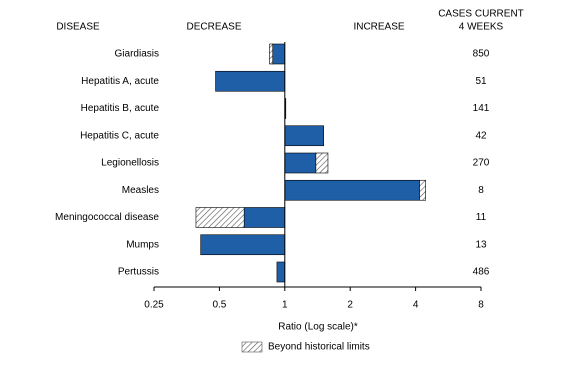  I want to click on cases-value: 42, so click(481, 135).